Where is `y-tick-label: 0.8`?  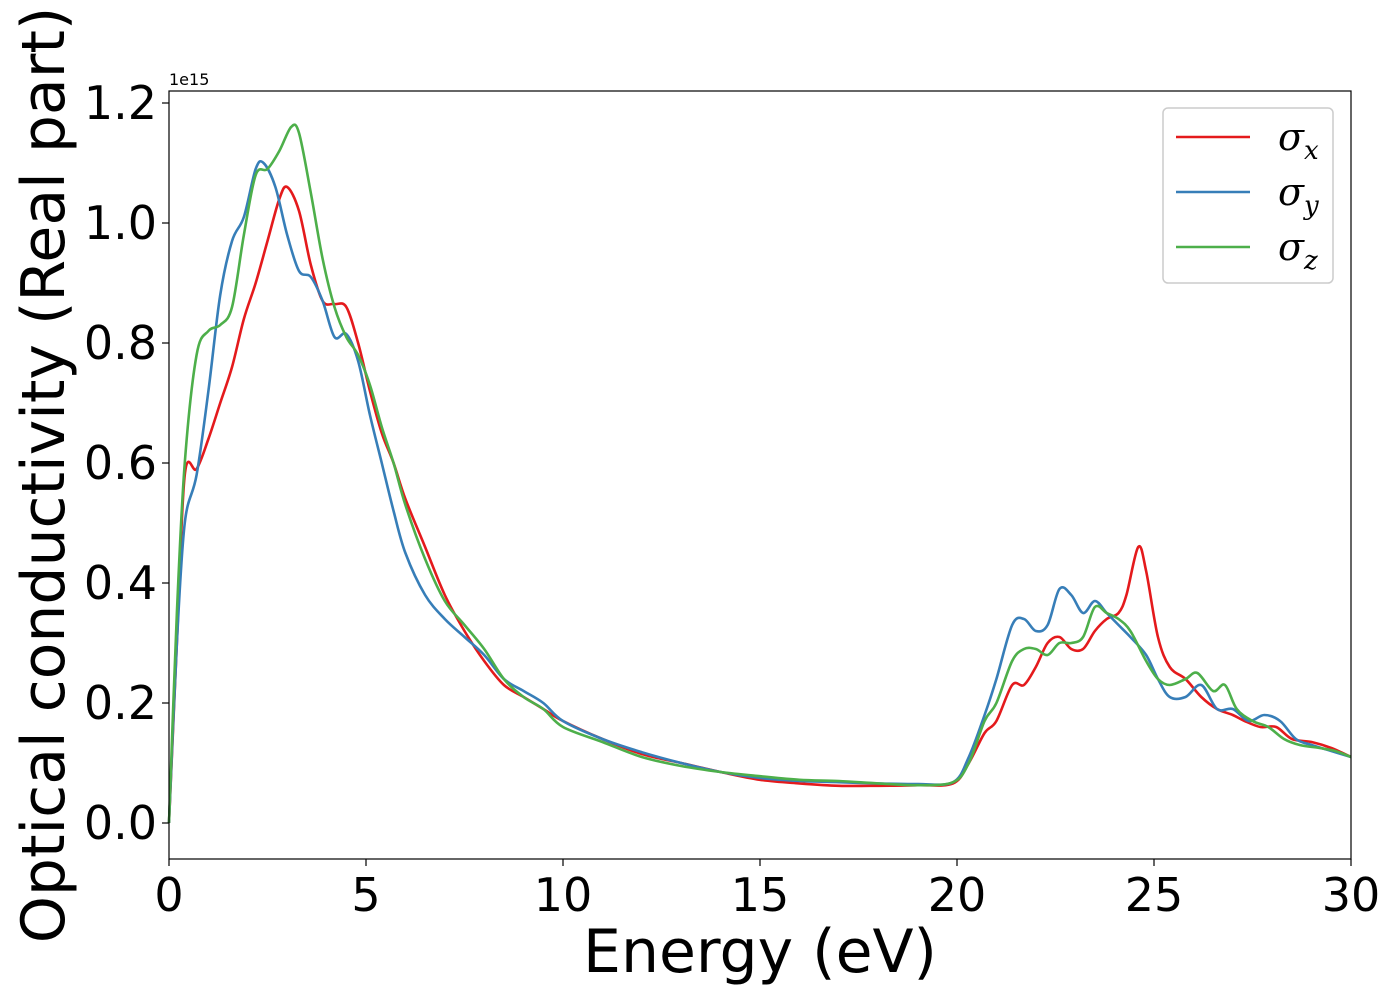 y-tick-label: 0.8 is located at coordinates (120, 343).